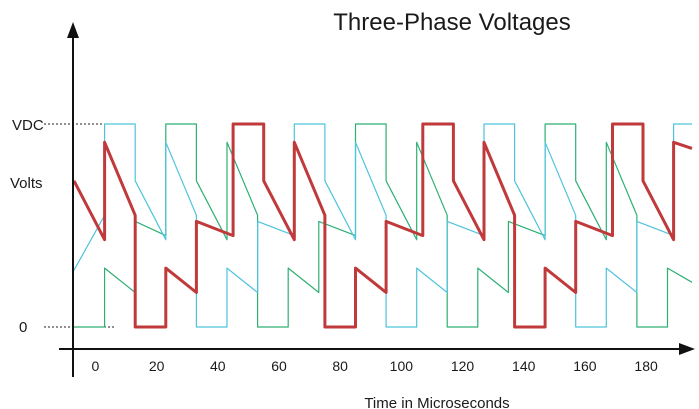 The height and width of the screenshot is (409, 699). What do you see at coordinates (23, 327) in the screenshot?
I see `y-level-bottom-label: 0` at bounding box center [23, 327].